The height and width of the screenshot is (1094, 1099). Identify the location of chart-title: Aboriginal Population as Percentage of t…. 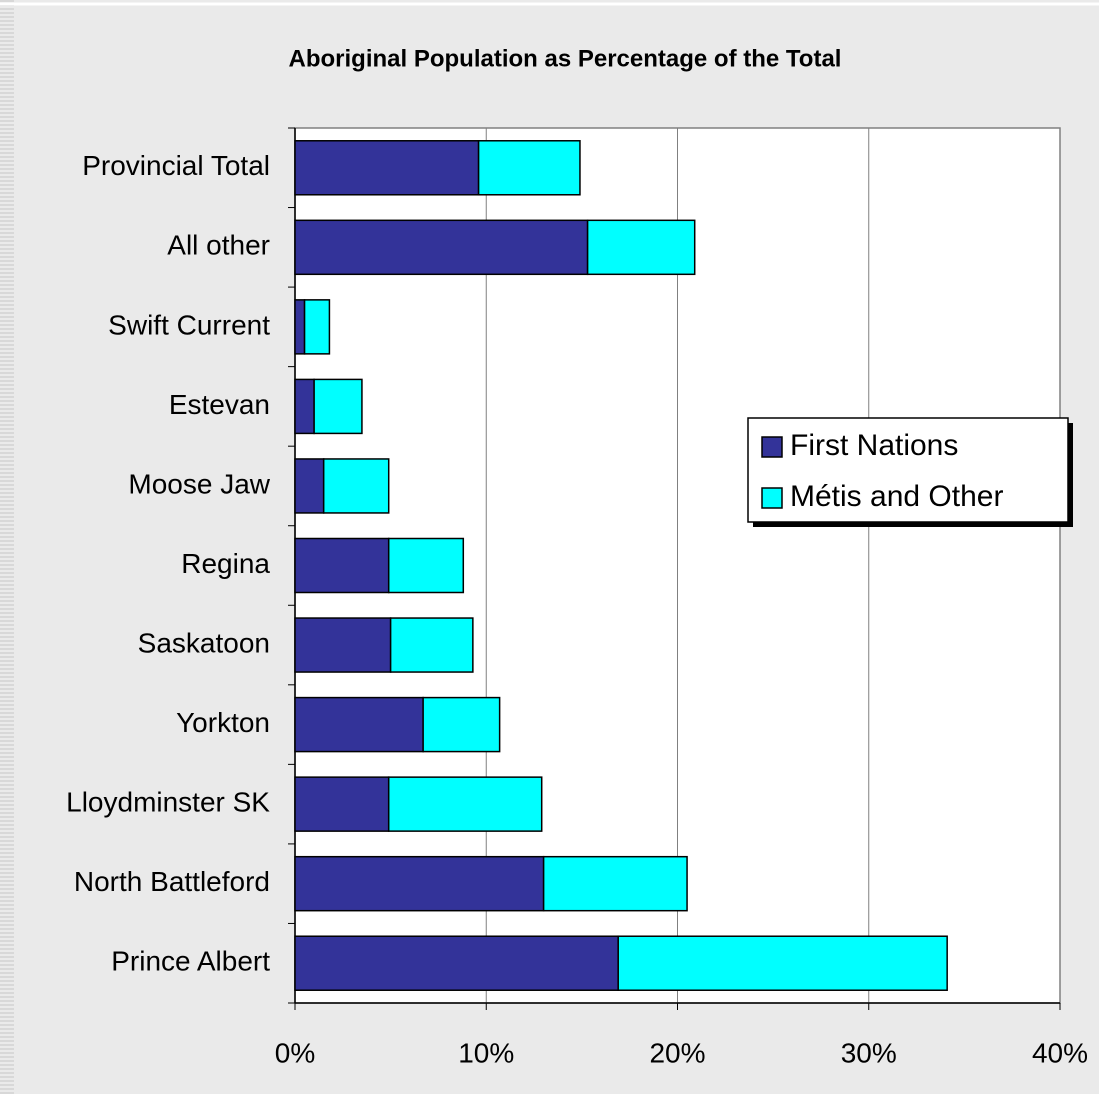
(565, 58).